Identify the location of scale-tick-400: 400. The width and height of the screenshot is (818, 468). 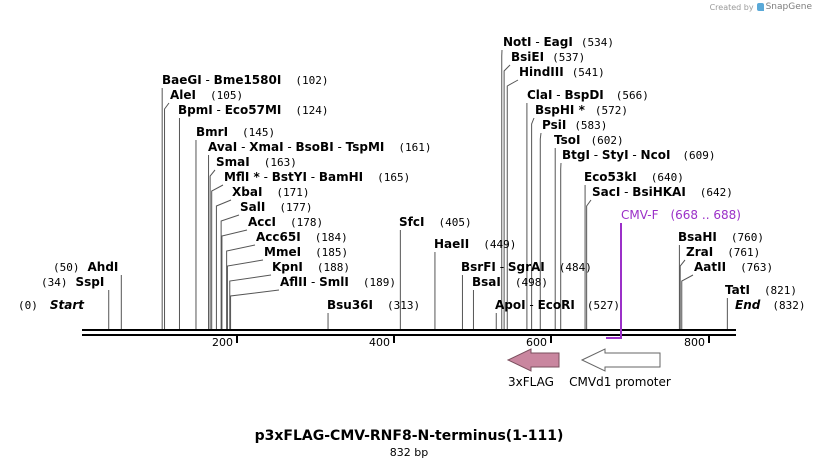
(382, 342).